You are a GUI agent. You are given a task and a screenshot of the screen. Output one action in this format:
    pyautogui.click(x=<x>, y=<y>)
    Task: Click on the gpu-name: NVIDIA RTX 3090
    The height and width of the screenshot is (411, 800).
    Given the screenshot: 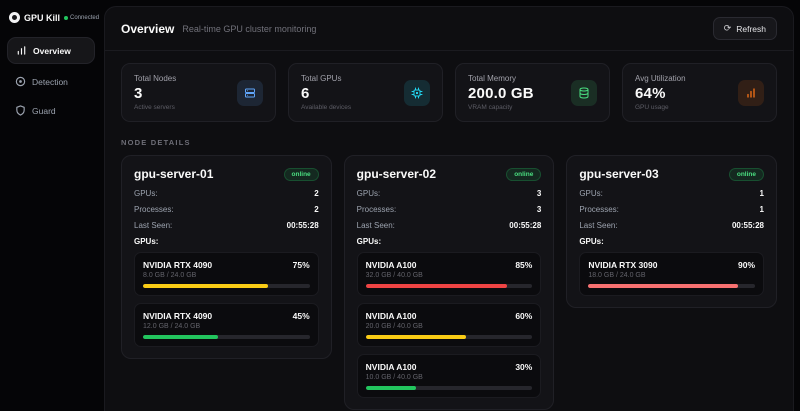 What is the action you would take?
    pyautogui.click(x=623, y=265)
    